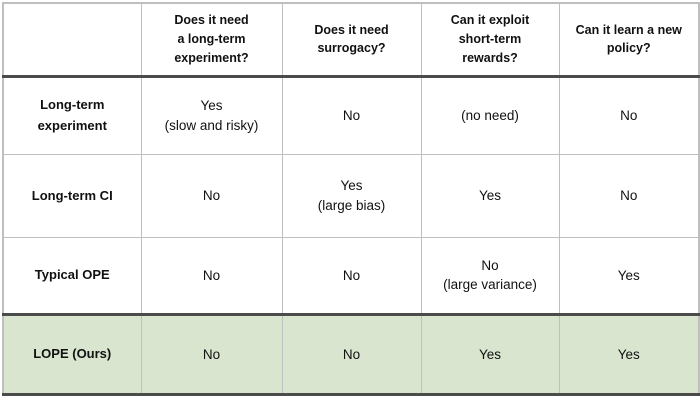 The image size is (700, 400). What do you see at coordinates (72, 115) in the screenshot?
I see `row-label: Long-term experiment` at bounding box center [72, 115].